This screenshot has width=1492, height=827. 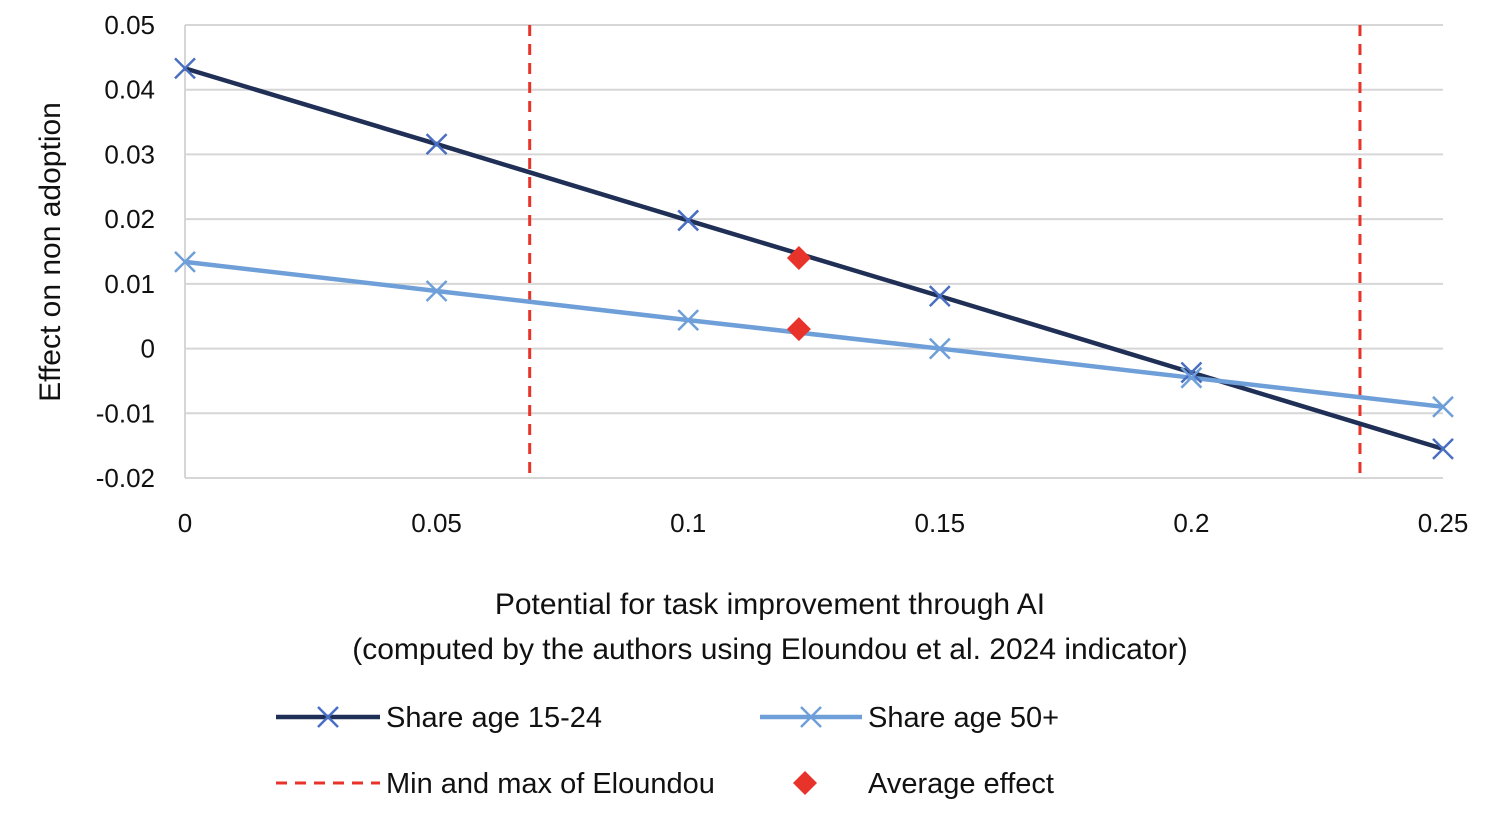 What do you see at coordinates (1443, 523) in the screenshot?
I see `x-tick-label: 0.25` at bounding box center [1443, 523].